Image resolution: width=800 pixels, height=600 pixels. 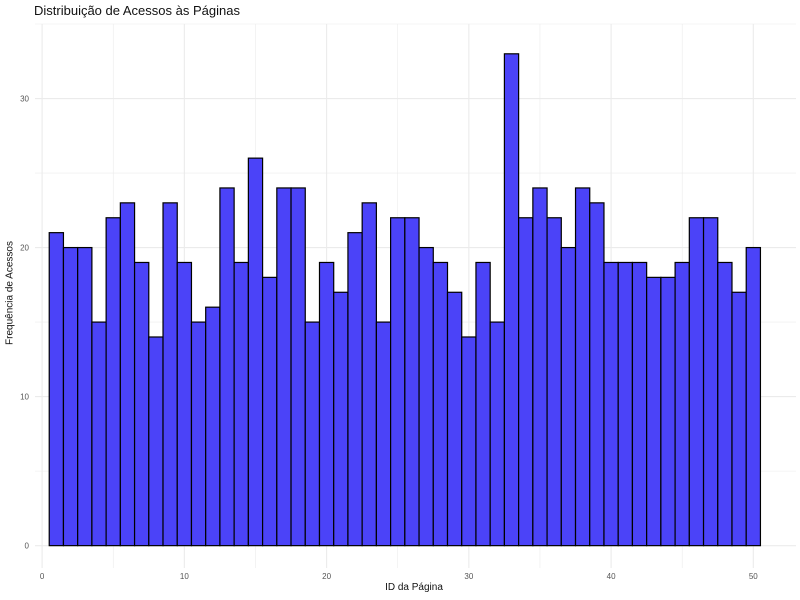 I want to click on chart-title: Distribuição de Acessos às Páginas, so click(x=137, y=10).